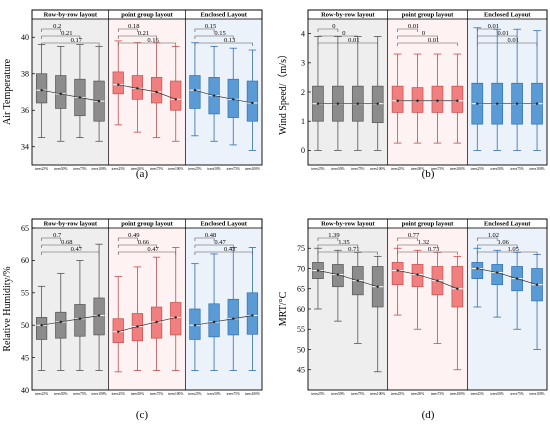 This screenshot has width=550, height=428. Describe the element at coordinates (133, 235) in the screenshot. I see `comparison-value: 0.49` at that location.